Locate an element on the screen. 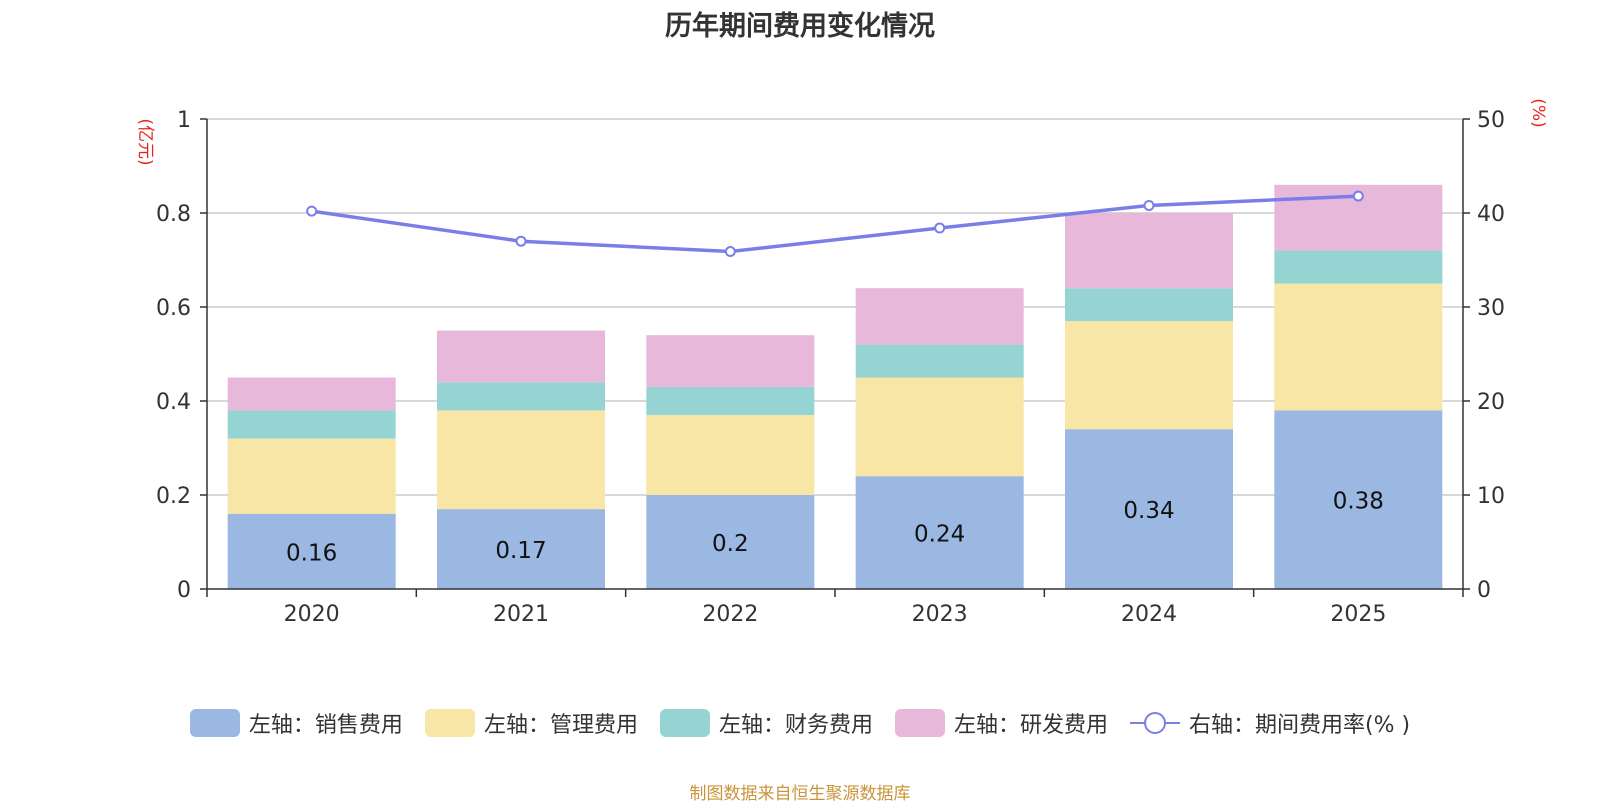 The image size is (1600, 804). legend-item-1: 左轴：销售费用 is located at coordinates (296, 723).